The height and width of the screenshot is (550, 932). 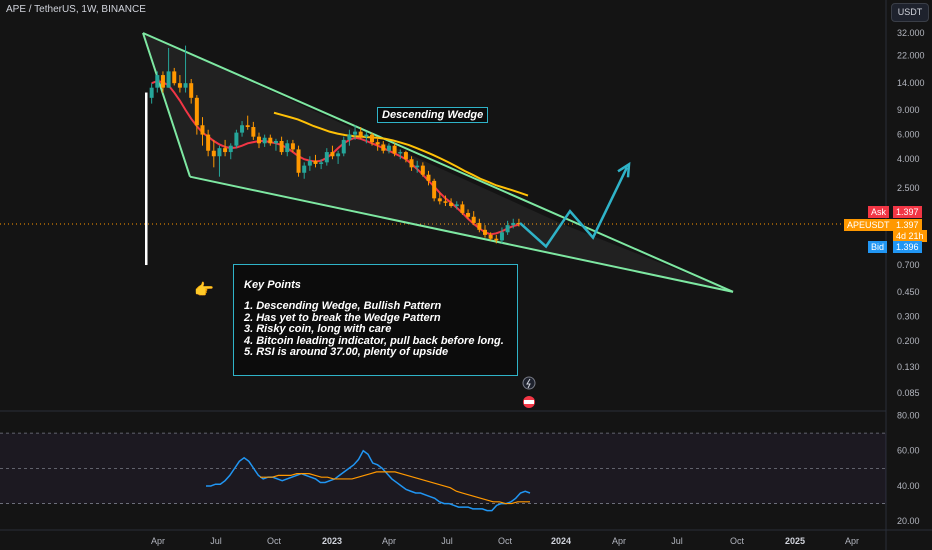 I want to click on time-tick-label: Jul, so click(x=216, y=541).